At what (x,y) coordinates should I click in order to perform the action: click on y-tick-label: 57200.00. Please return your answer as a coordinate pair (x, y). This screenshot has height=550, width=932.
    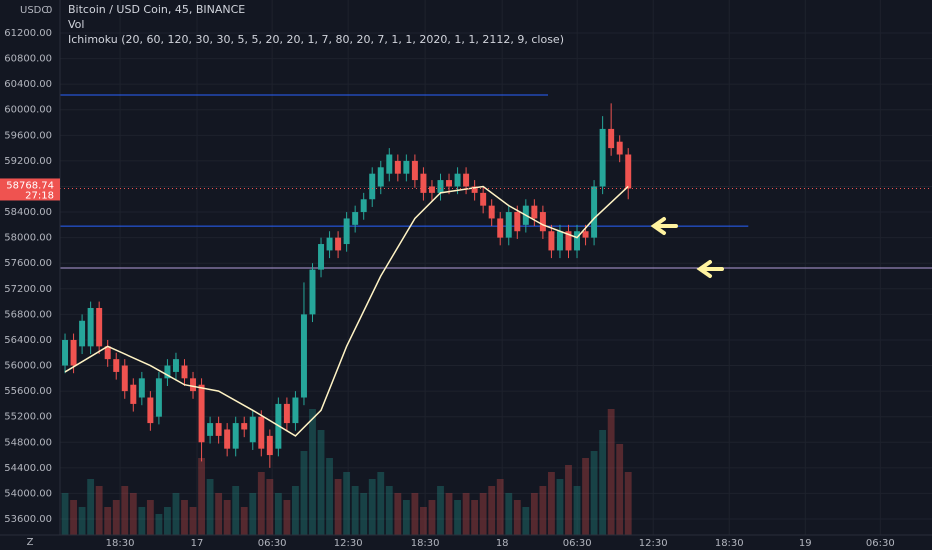
    Looking at the image, I should click on (28, 289).